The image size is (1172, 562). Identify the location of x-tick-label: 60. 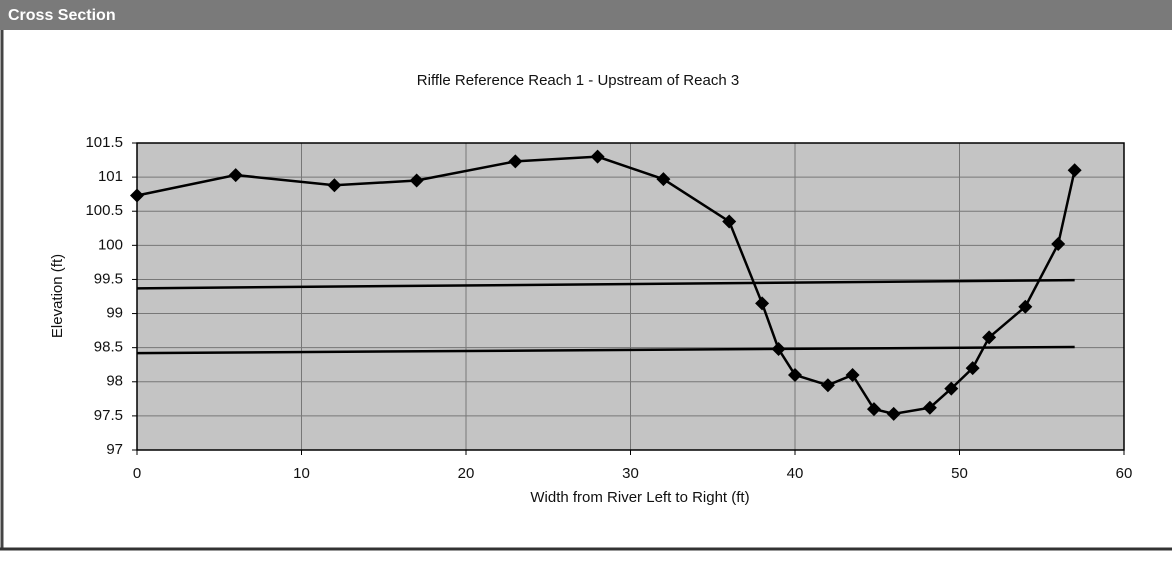
(1124, 473).